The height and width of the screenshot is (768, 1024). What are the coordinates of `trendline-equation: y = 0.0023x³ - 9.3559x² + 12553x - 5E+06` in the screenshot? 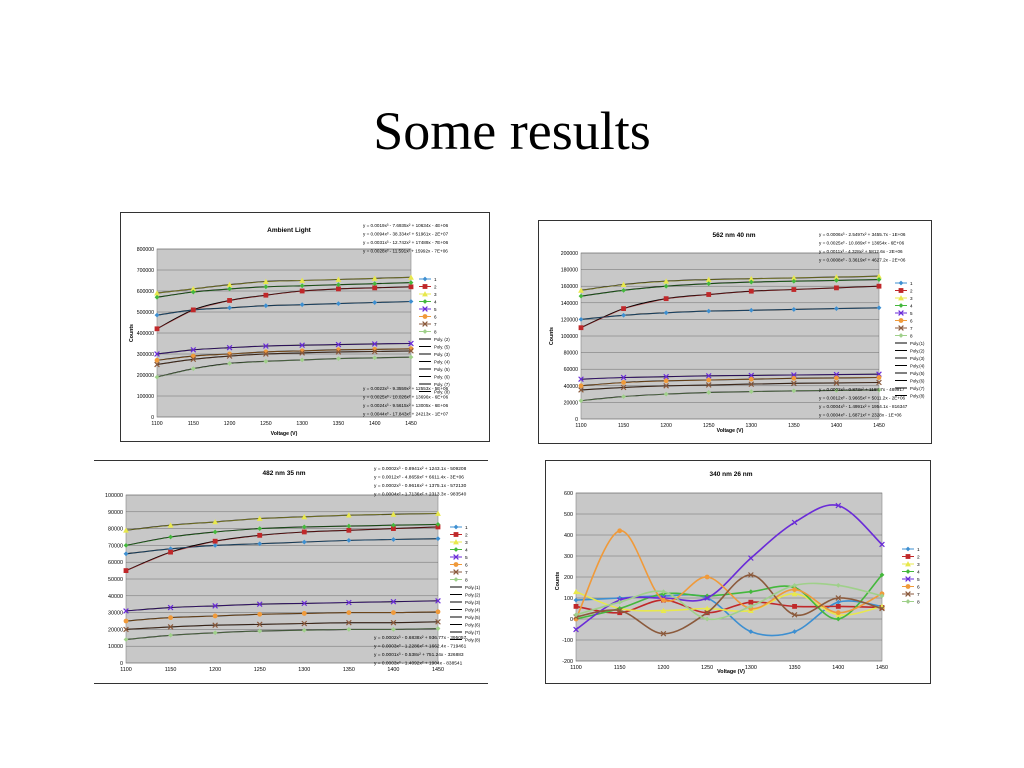 It's located at (406, 388).